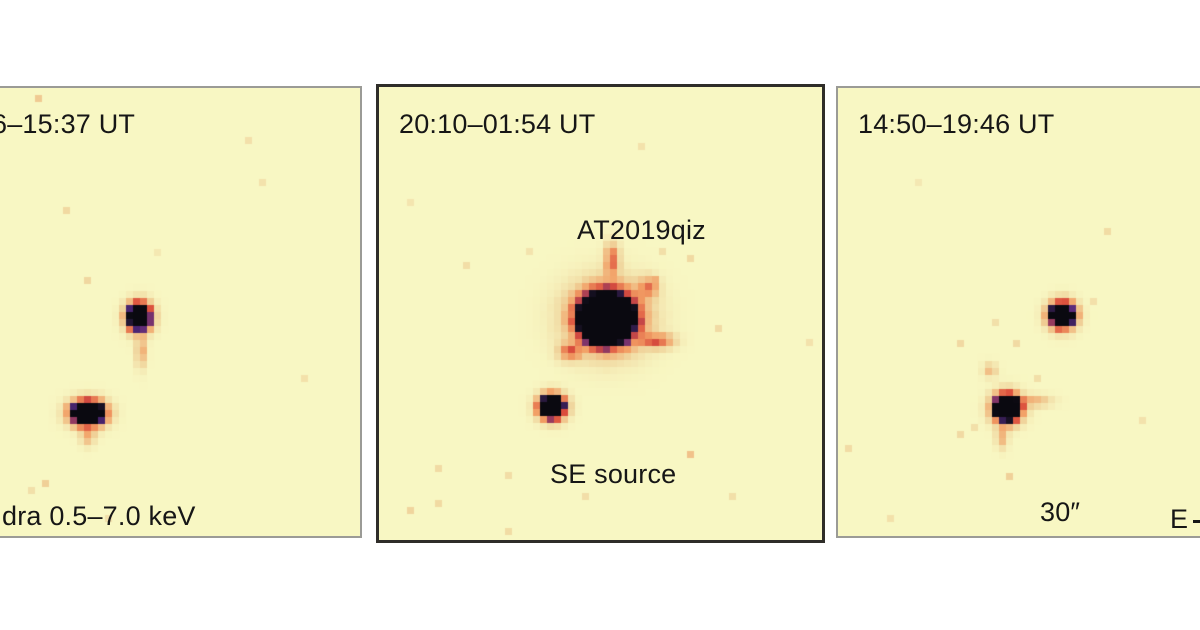 This screenshot has width=1200, height=630. Describe the element at coordinates (1196, 521) in the screenshot. I see `east-arrow-icon` at that location.